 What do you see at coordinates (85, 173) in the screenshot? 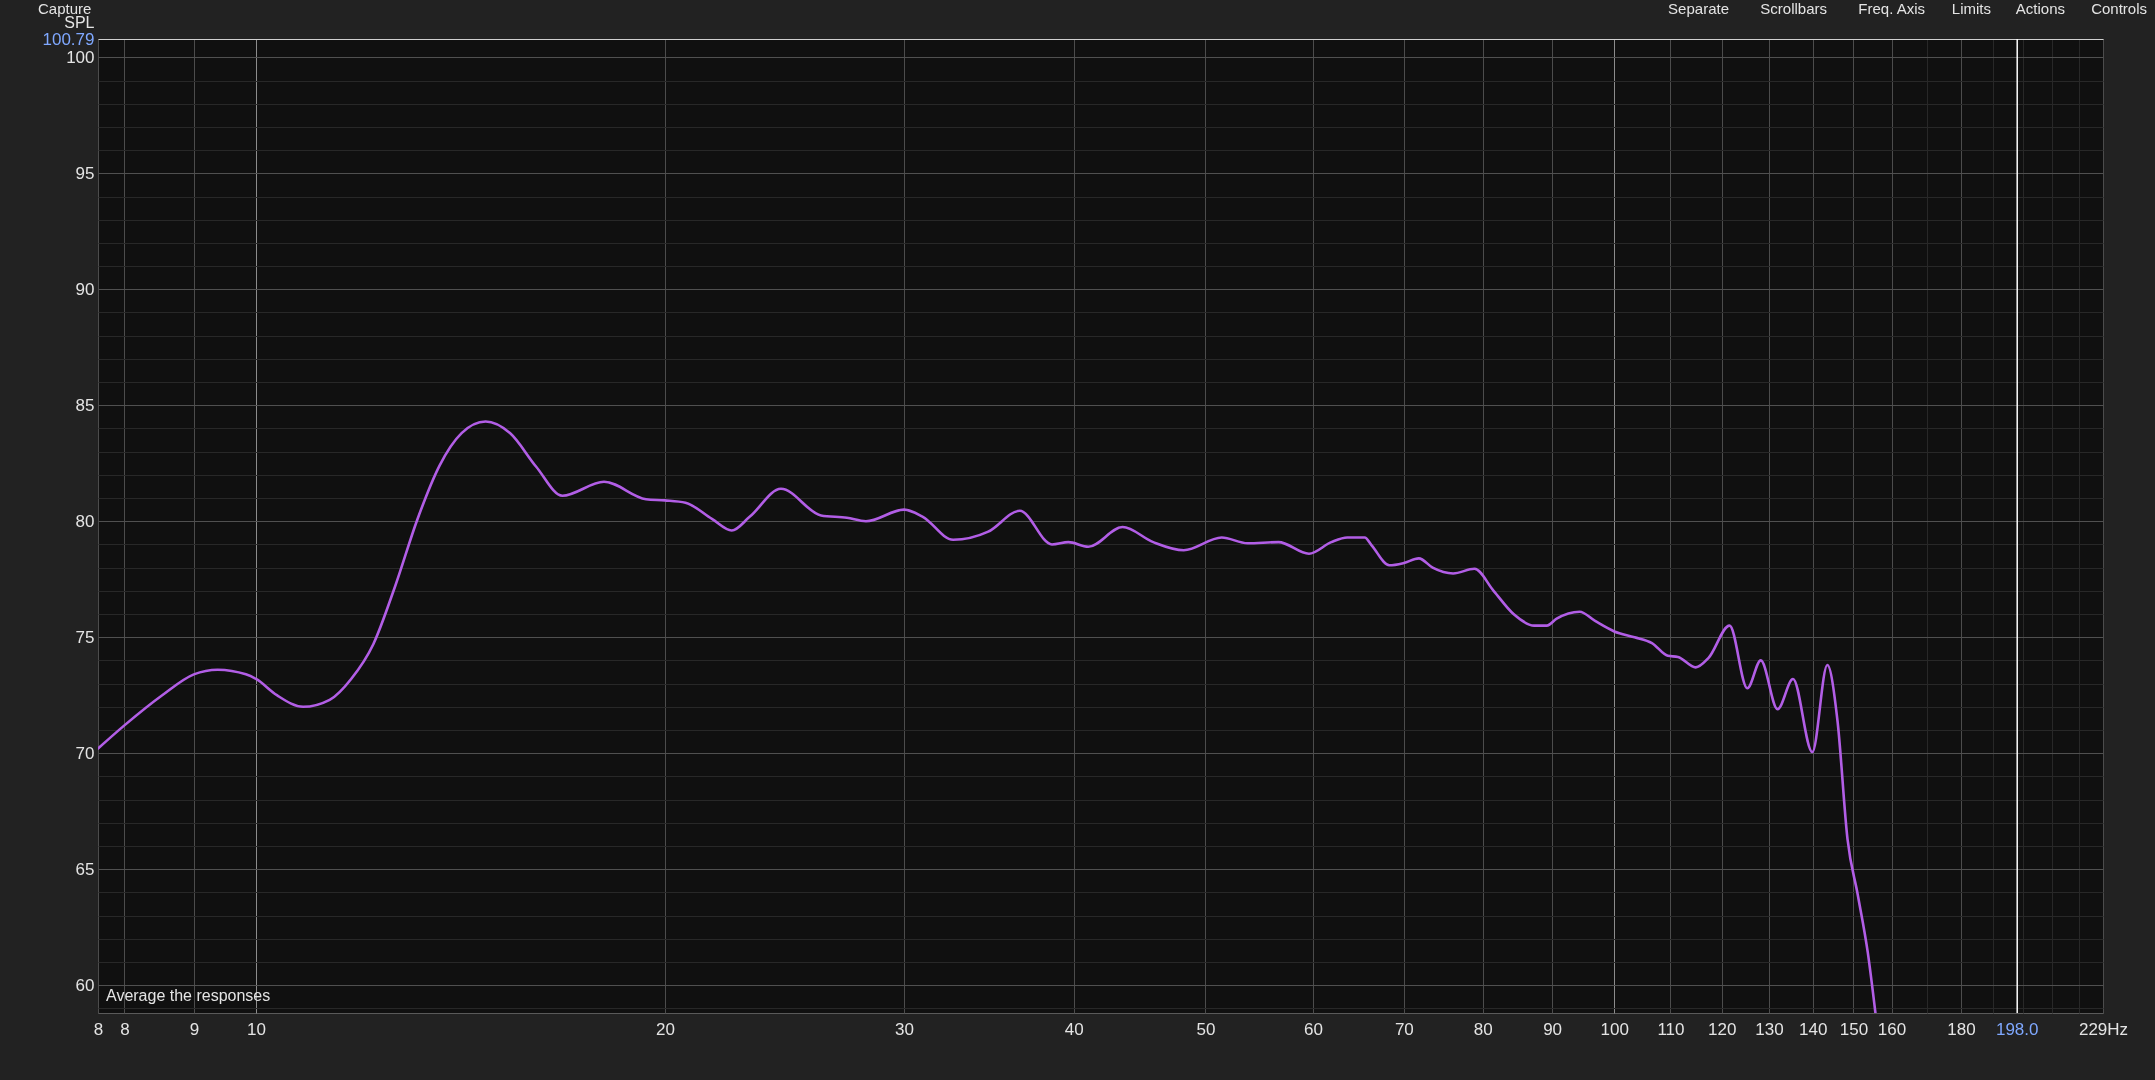
I see `y-tick-label: 95` at bounding box center [85, 173].